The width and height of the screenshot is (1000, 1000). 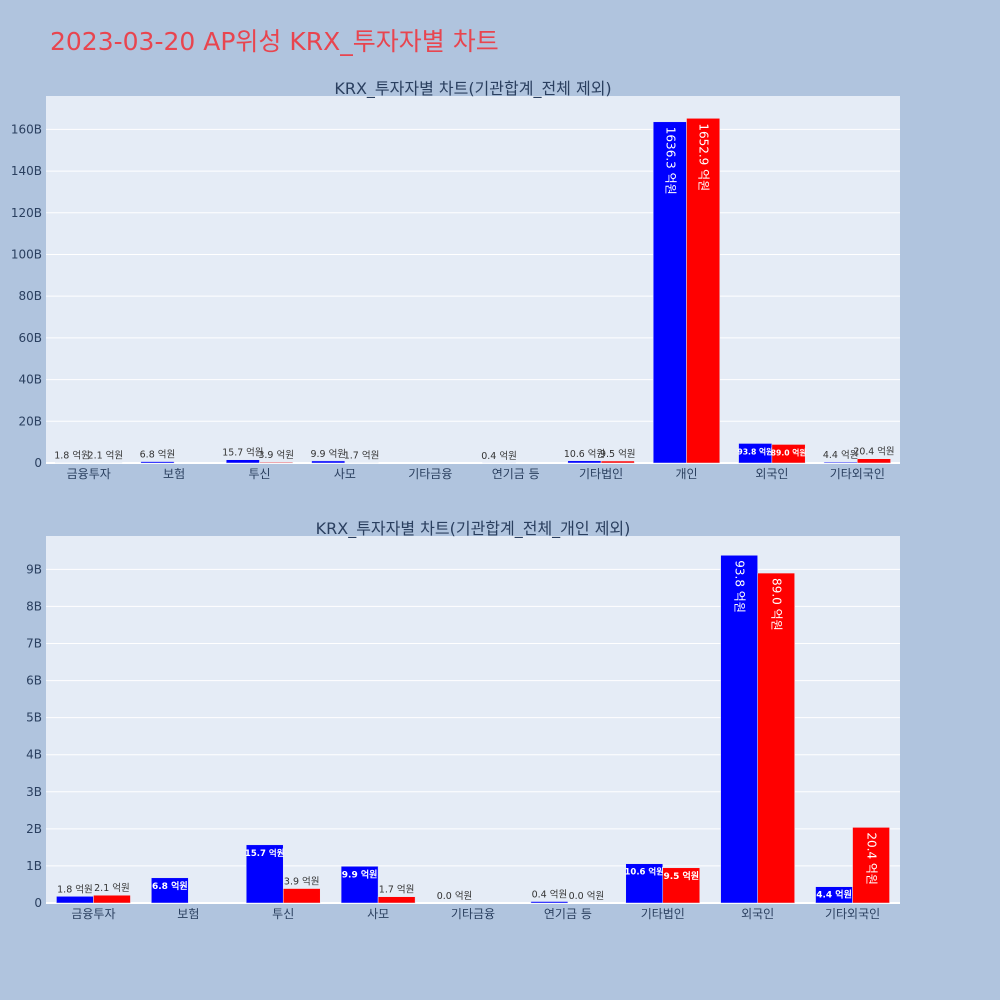 I want to click on y-tick-label: 4B, so click(x=34, y=755).